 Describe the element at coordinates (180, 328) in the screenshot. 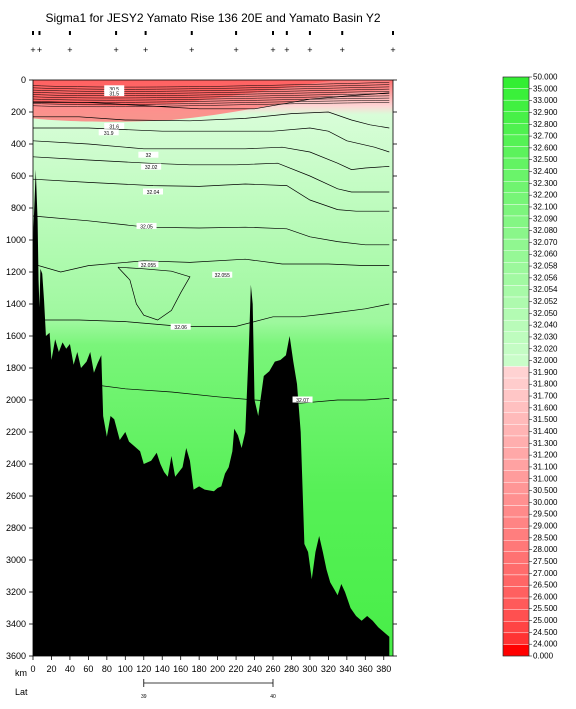

I see `contour-label: 32.06` at that location.